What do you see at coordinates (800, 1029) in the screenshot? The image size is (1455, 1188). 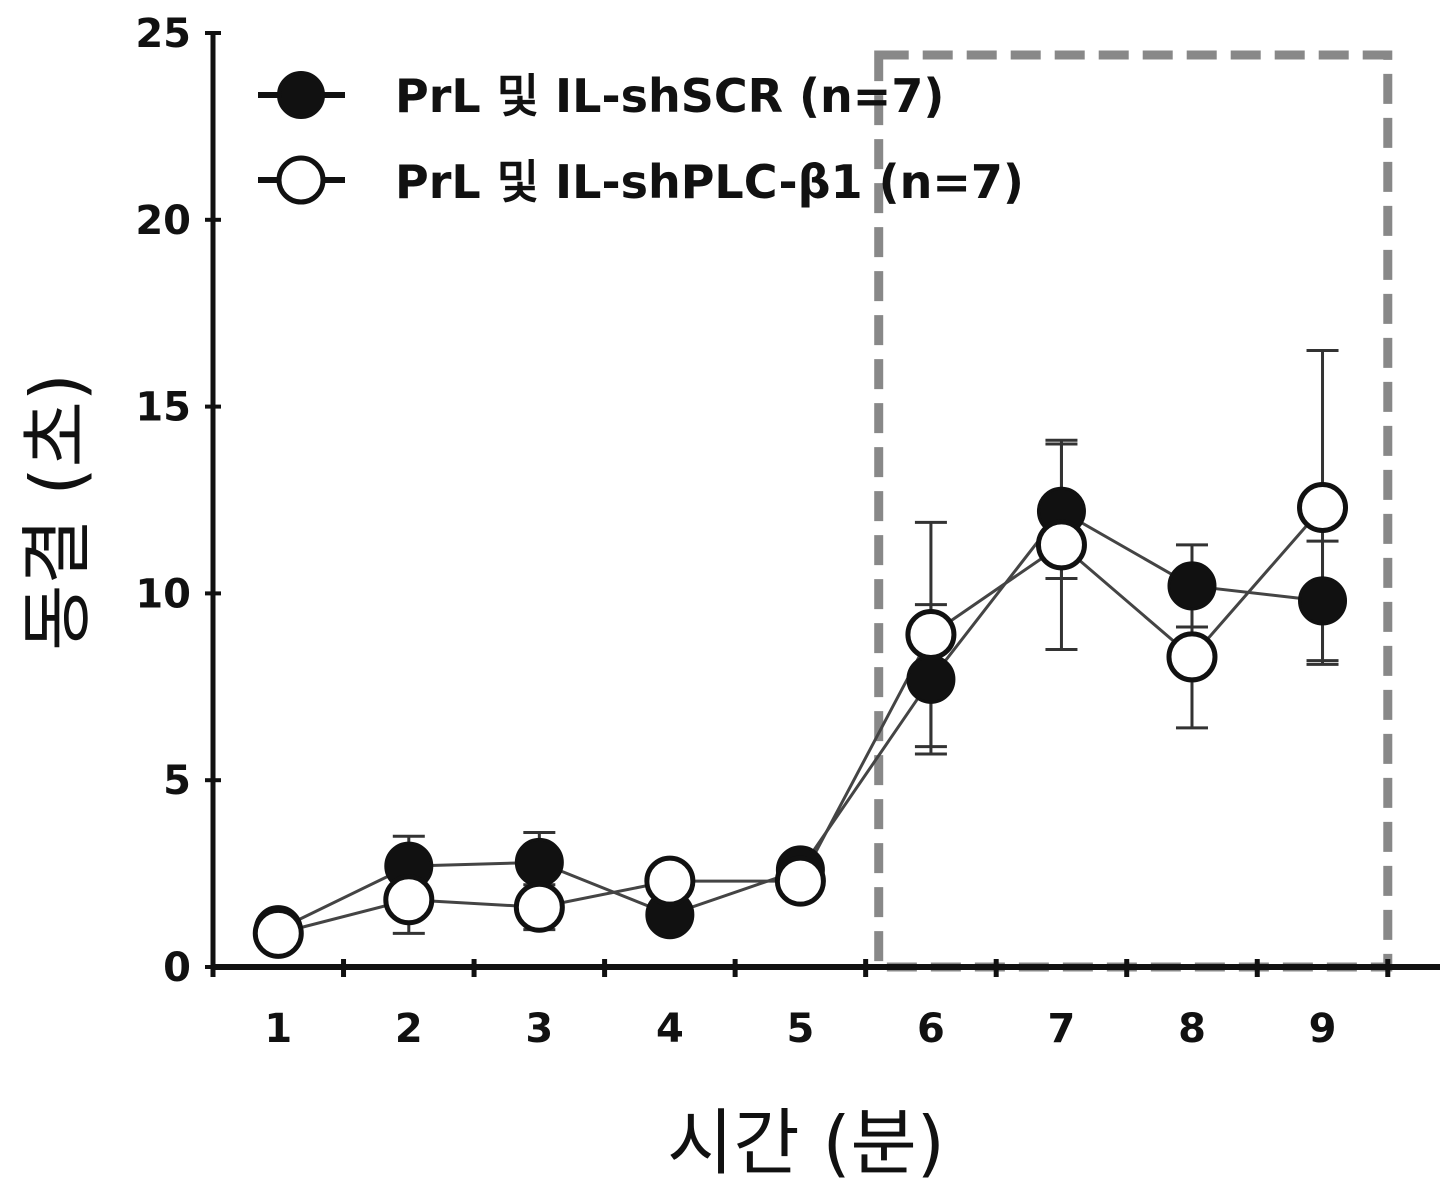 I see `x-tick-label: 5` at bounding box center [800, 1029].